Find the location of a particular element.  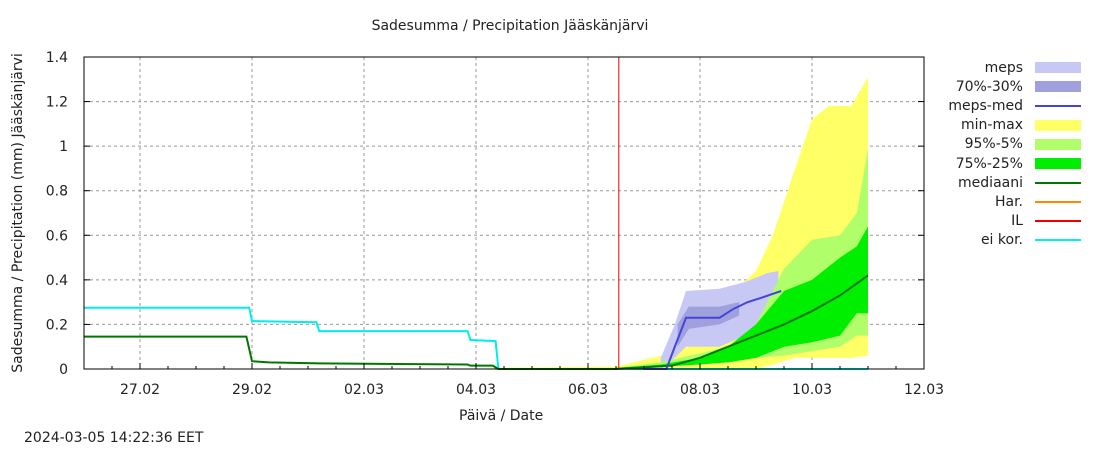

x-tick-label: 10.03 is located at coordinates (812, 390).